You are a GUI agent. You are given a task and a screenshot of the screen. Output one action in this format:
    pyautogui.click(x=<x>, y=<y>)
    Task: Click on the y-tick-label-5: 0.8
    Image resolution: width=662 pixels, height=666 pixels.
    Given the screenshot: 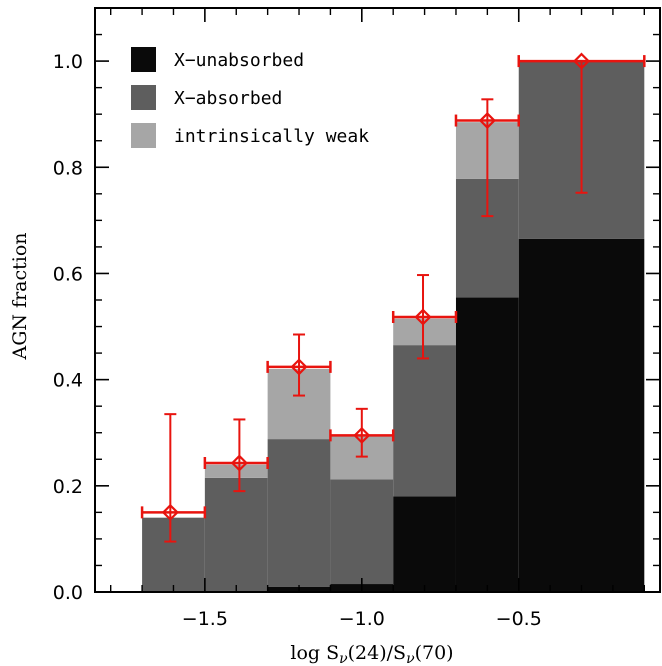 What is the action you would take?
    pyautogui.click(x=68, y=168)
    